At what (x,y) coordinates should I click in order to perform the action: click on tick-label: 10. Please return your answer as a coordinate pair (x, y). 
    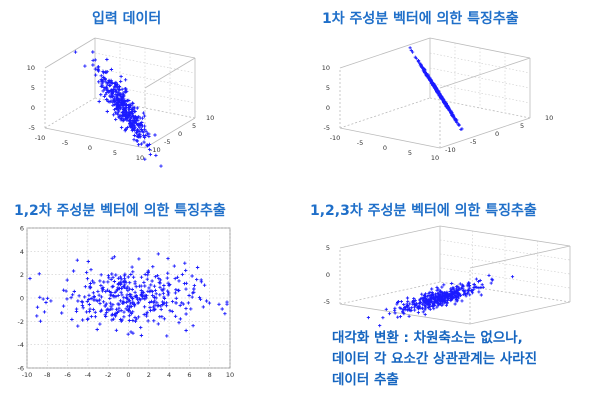
    Looking at the image, I should click on (210, 118).